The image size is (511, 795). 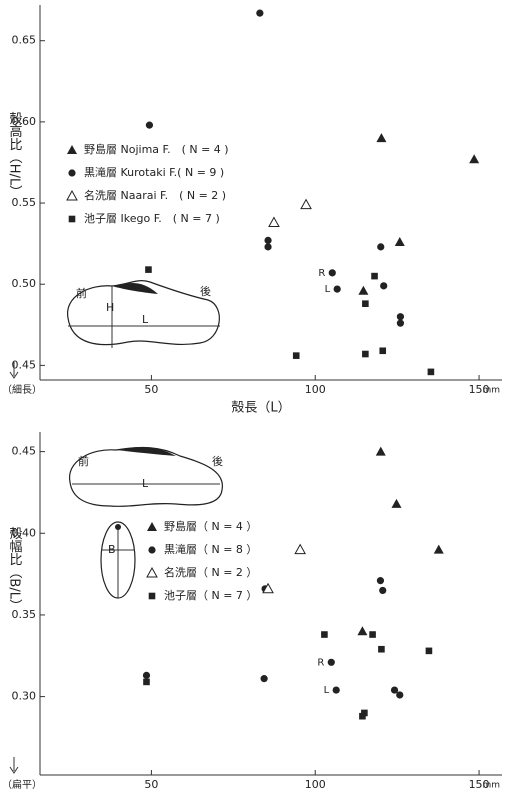 What do you see at coordinates (24, 121) in the screenshot?
I see `y-tick-label: 0.60` at bounding box center [24, 121].